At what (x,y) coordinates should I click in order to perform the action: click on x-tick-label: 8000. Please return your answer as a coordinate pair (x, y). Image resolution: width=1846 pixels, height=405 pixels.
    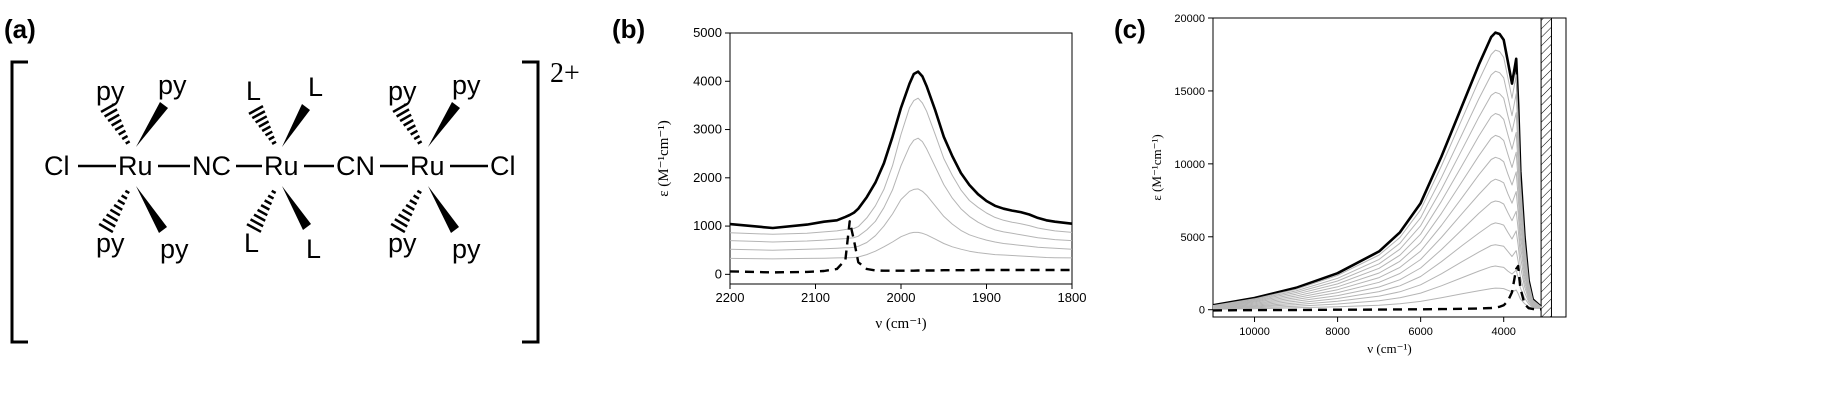
    Looking at the image, I should click on (1337, 332).